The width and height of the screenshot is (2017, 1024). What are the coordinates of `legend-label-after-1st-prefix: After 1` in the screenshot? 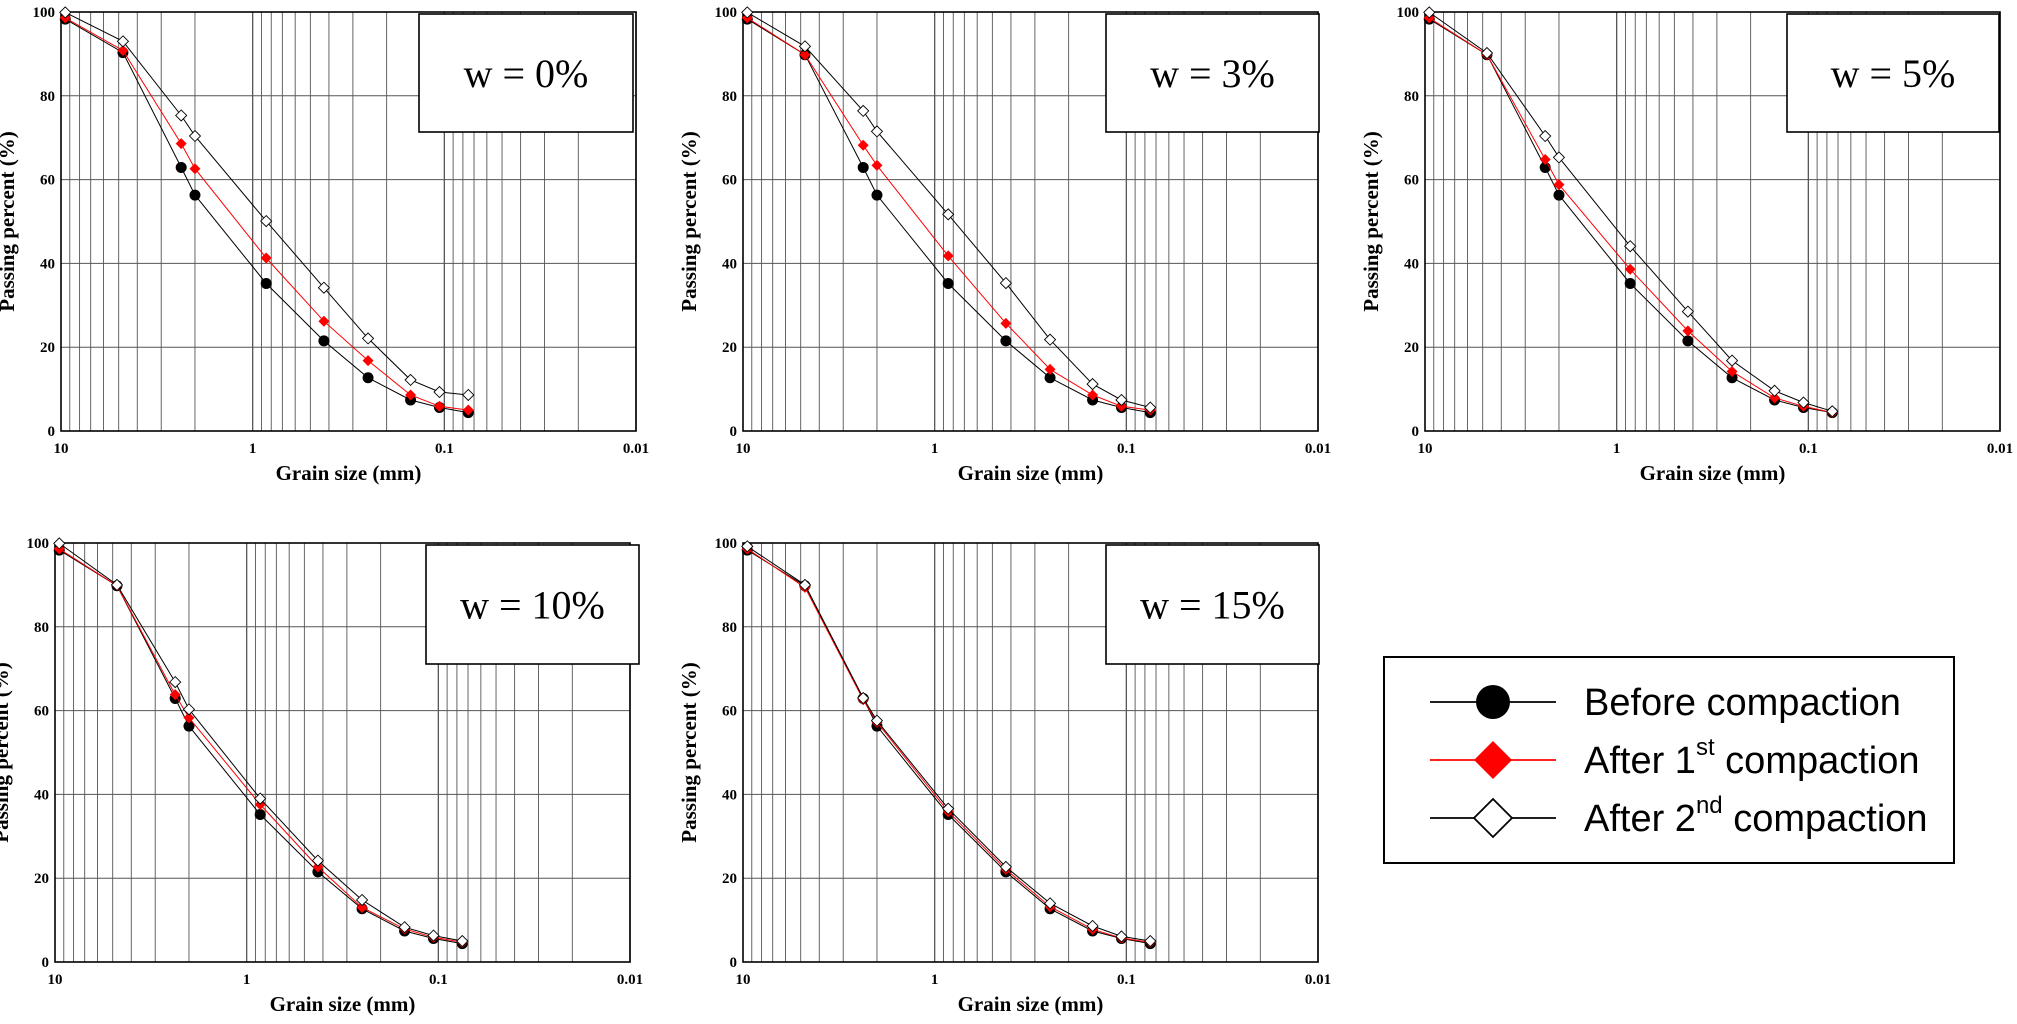 It's located at (1640, 761).